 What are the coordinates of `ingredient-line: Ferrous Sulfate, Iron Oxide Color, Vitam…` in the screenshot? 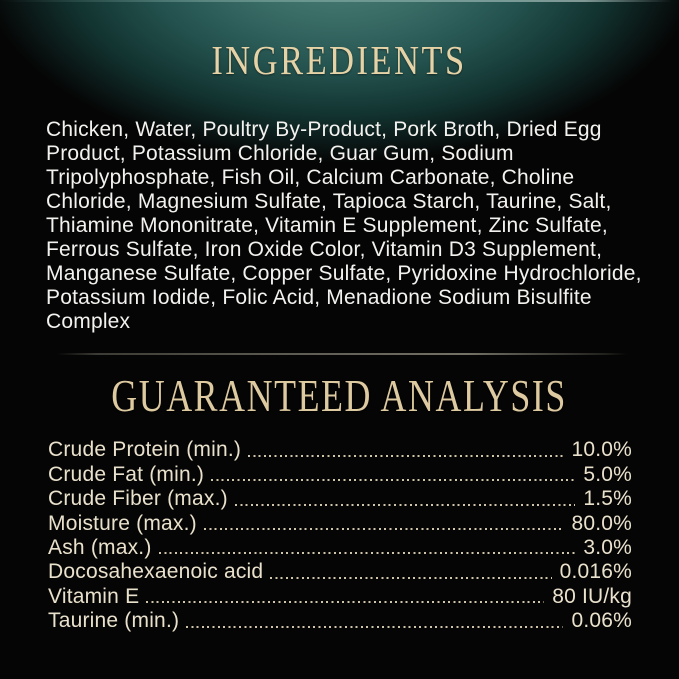 It's located at (324, 249).